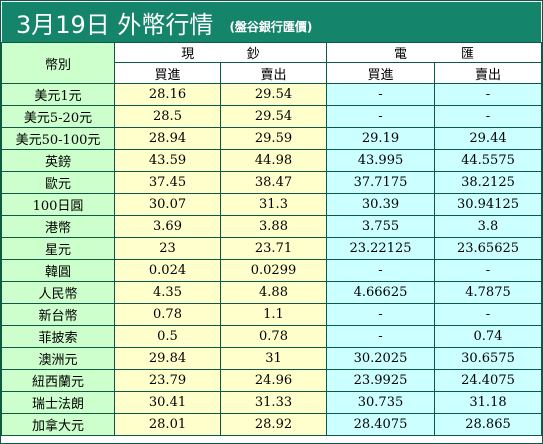 The height and width of the screenshot is (444, 543). What do you see at coordinates (467, 54) in the screenshot?
I see `tt-group-label-2: 匯` at bounding box center [467, 54].